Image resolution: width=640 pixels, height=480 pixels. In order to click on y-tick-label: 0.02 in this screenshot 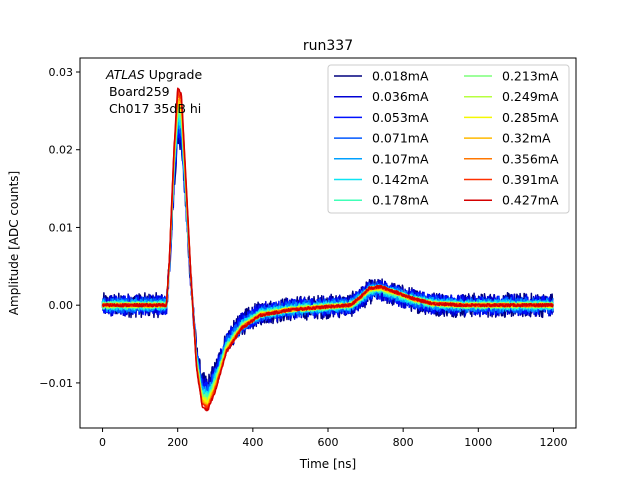, I will do `click(61, 150)`.